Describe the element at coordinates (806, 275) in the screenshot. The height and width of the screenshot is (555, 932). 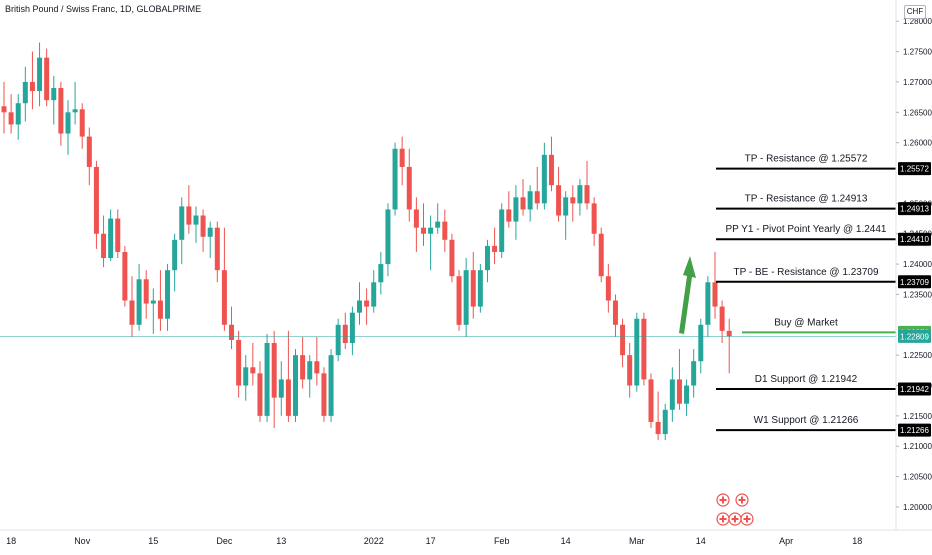
I see `level-resistance: TP - BE - Resistance @ 1.23709` at that location.